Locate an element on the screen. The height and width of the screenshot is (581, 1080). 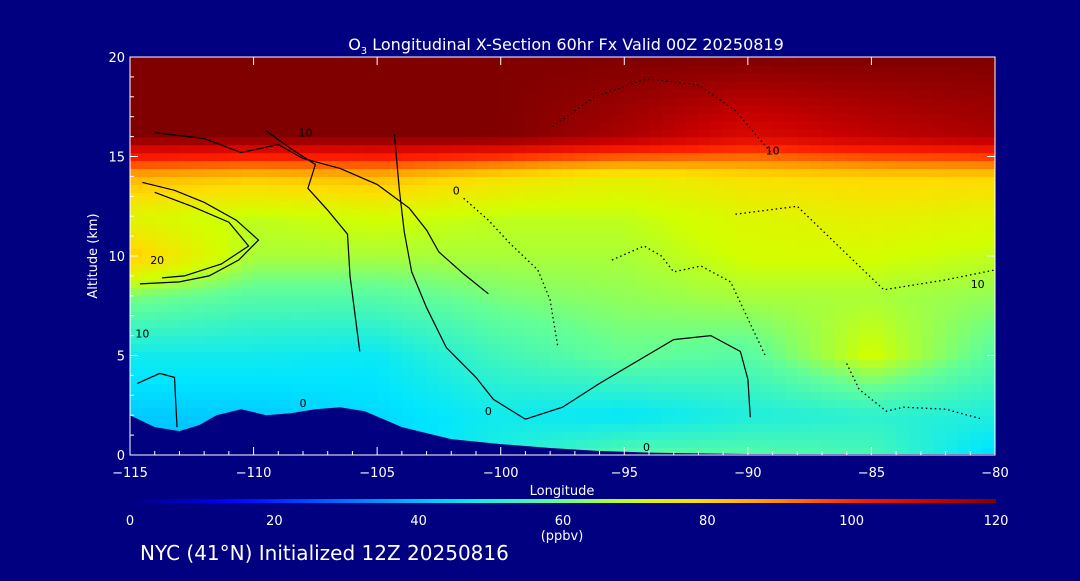
contour-line is located at coordinates (313, 241).